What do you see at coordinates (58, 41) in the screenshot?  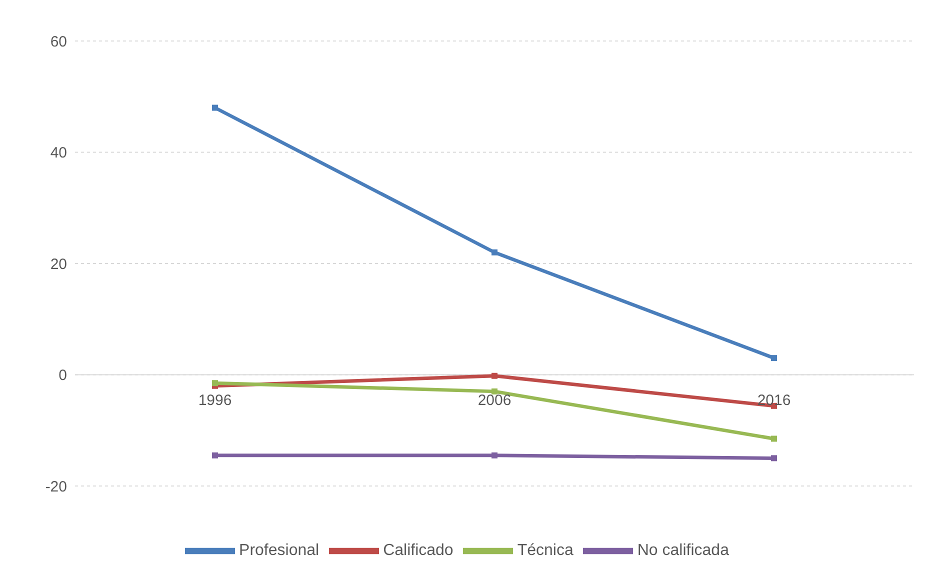 I see `y-tick-label: 60` at bounding box center [58, 41].